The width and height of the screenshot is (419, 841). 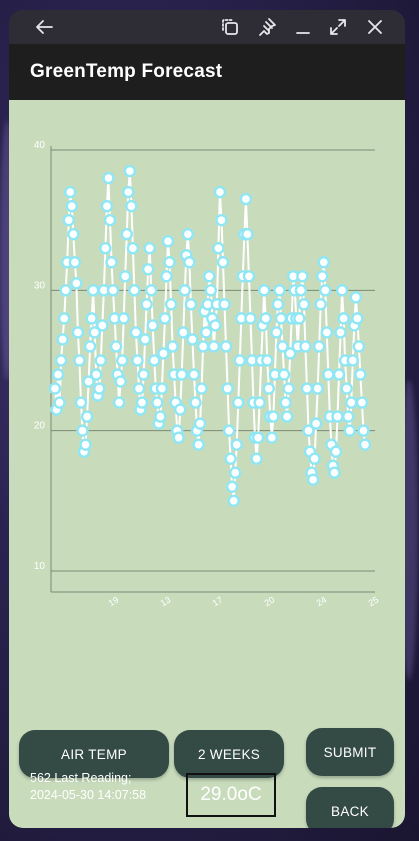 I want to click on y-tick-label: 30, so click(x=40, y=285).